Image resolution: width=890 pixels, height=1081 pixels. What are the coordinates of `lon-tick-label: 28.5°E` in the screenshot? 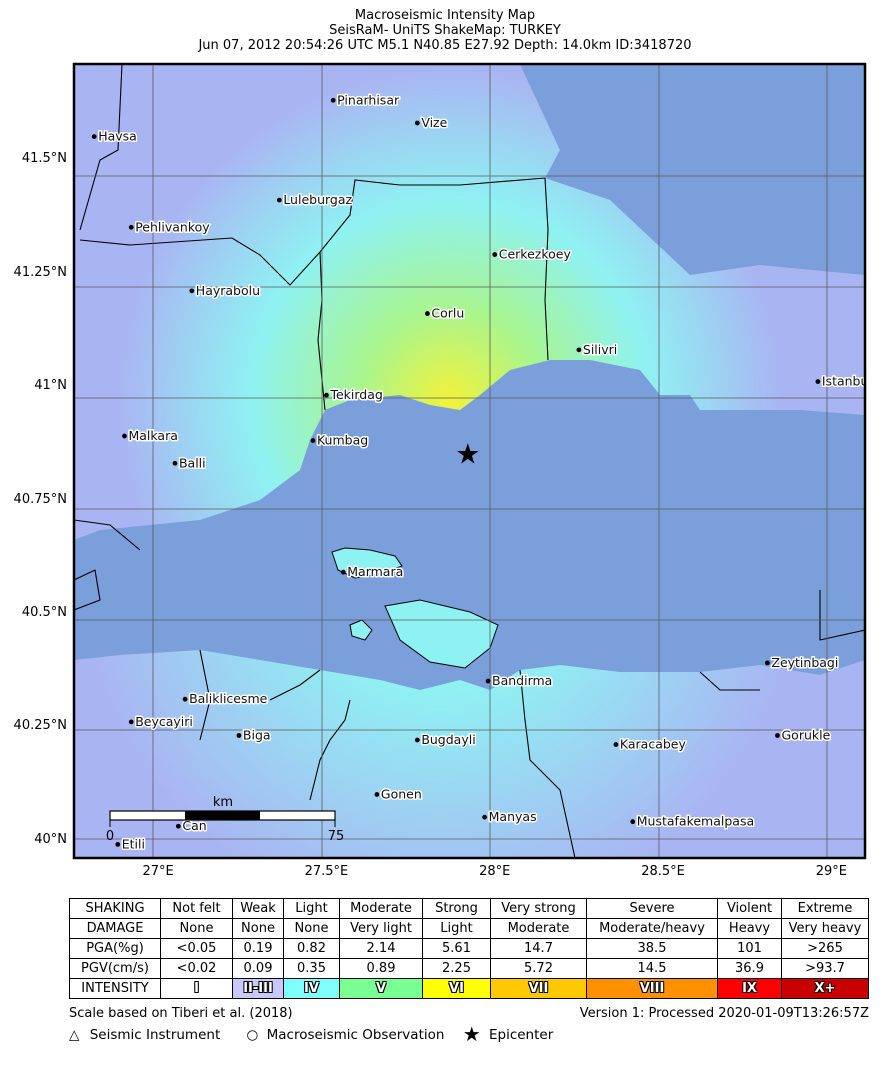 It's located at (663, 871).